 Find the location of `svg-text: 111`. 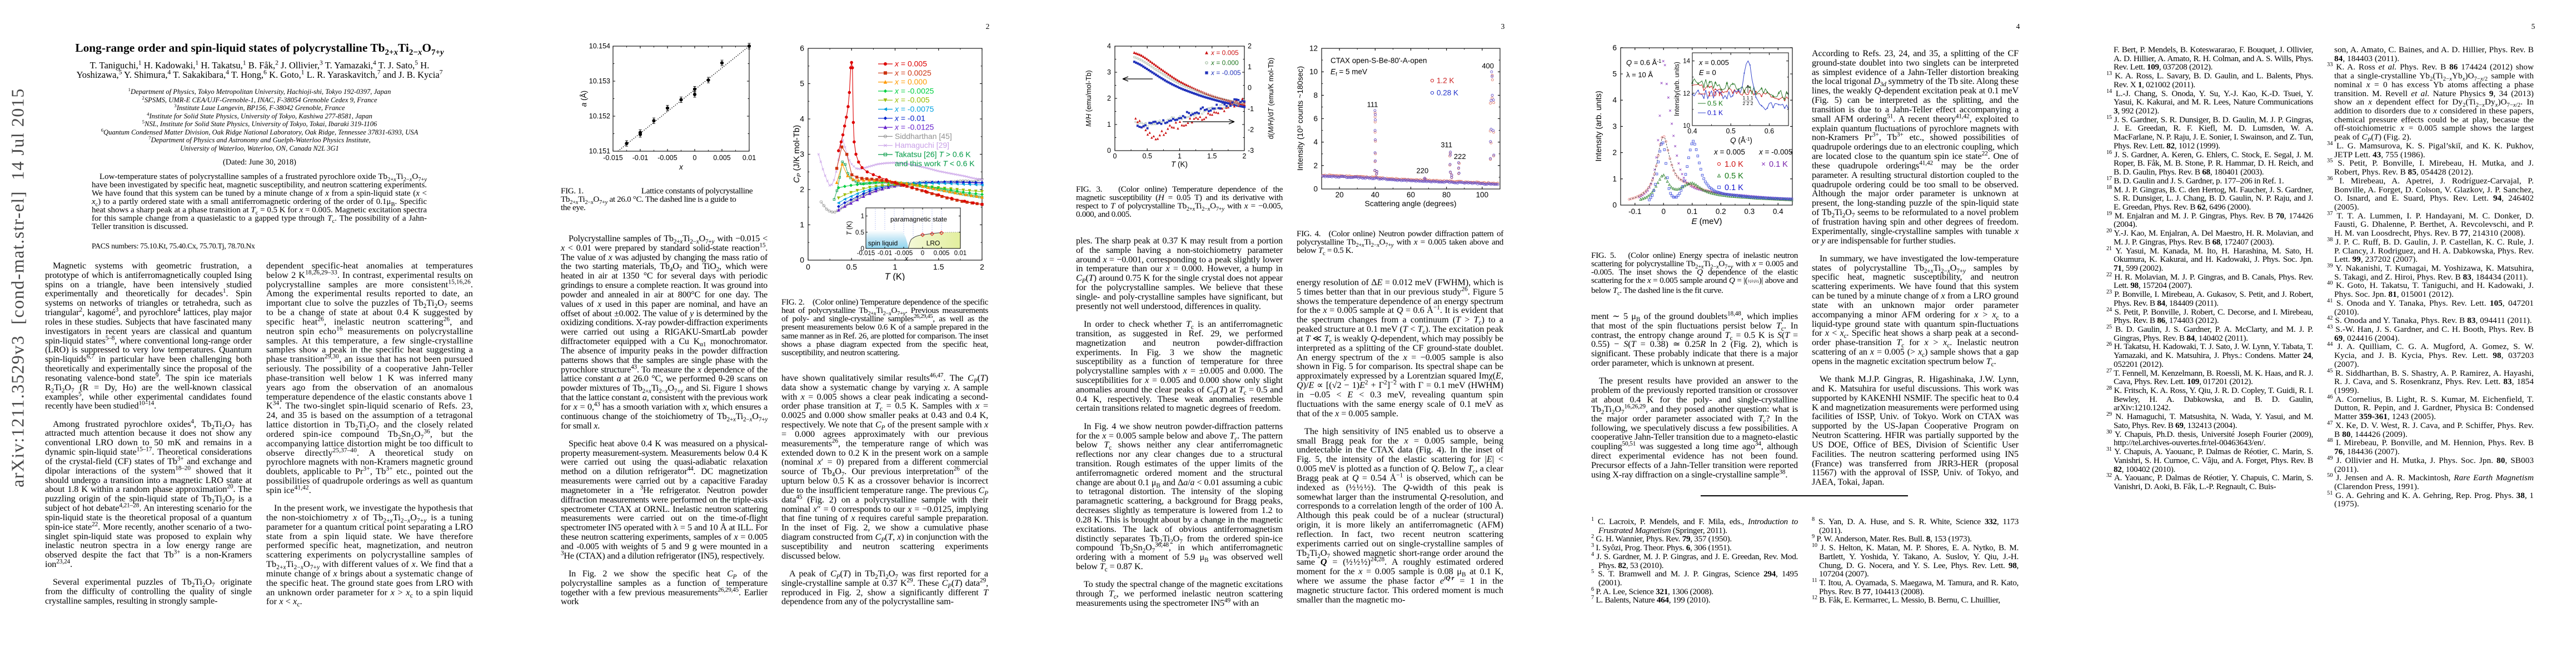

svg-text: 111 is located at coordinates (1372, 104).